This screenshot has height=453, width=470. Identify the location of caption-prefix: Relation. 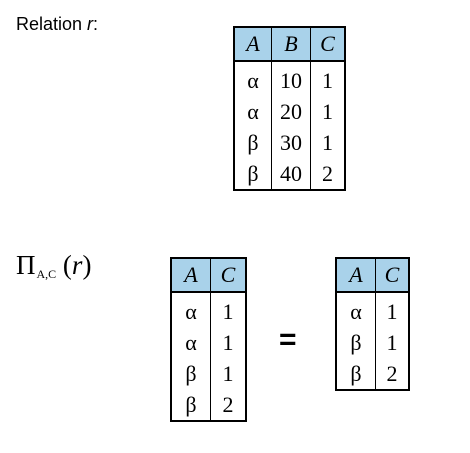
(52, 24).